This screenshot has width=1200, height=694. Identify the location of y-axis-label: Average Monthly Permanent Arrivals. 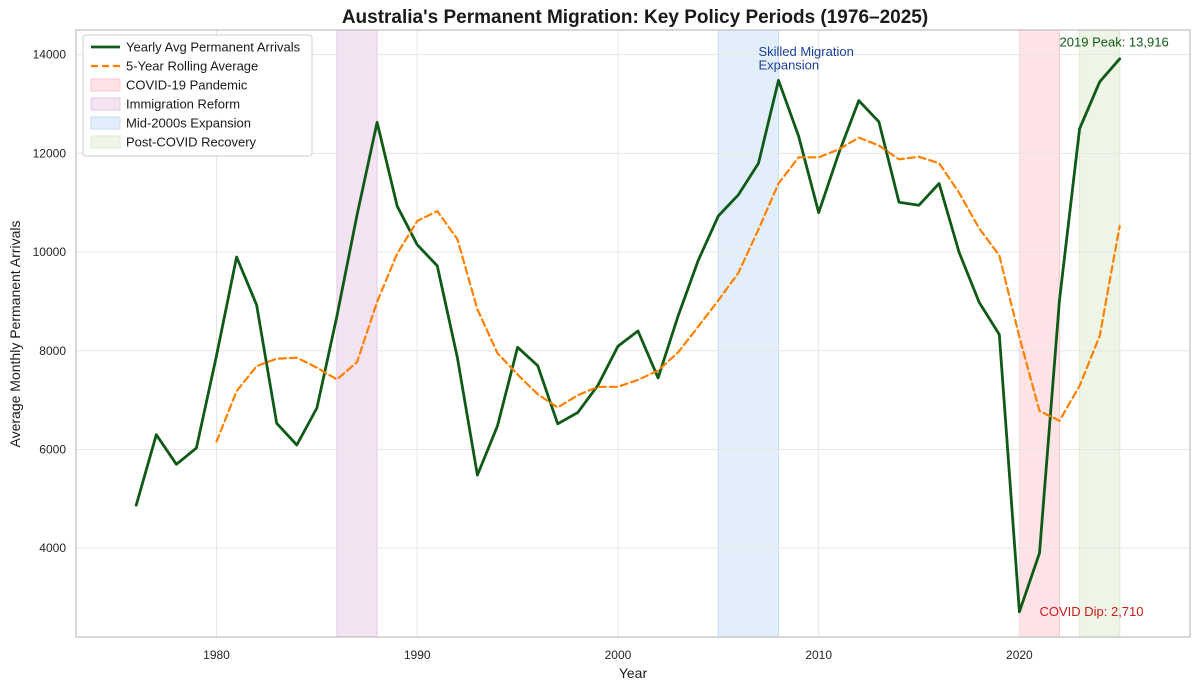
(15, 334).